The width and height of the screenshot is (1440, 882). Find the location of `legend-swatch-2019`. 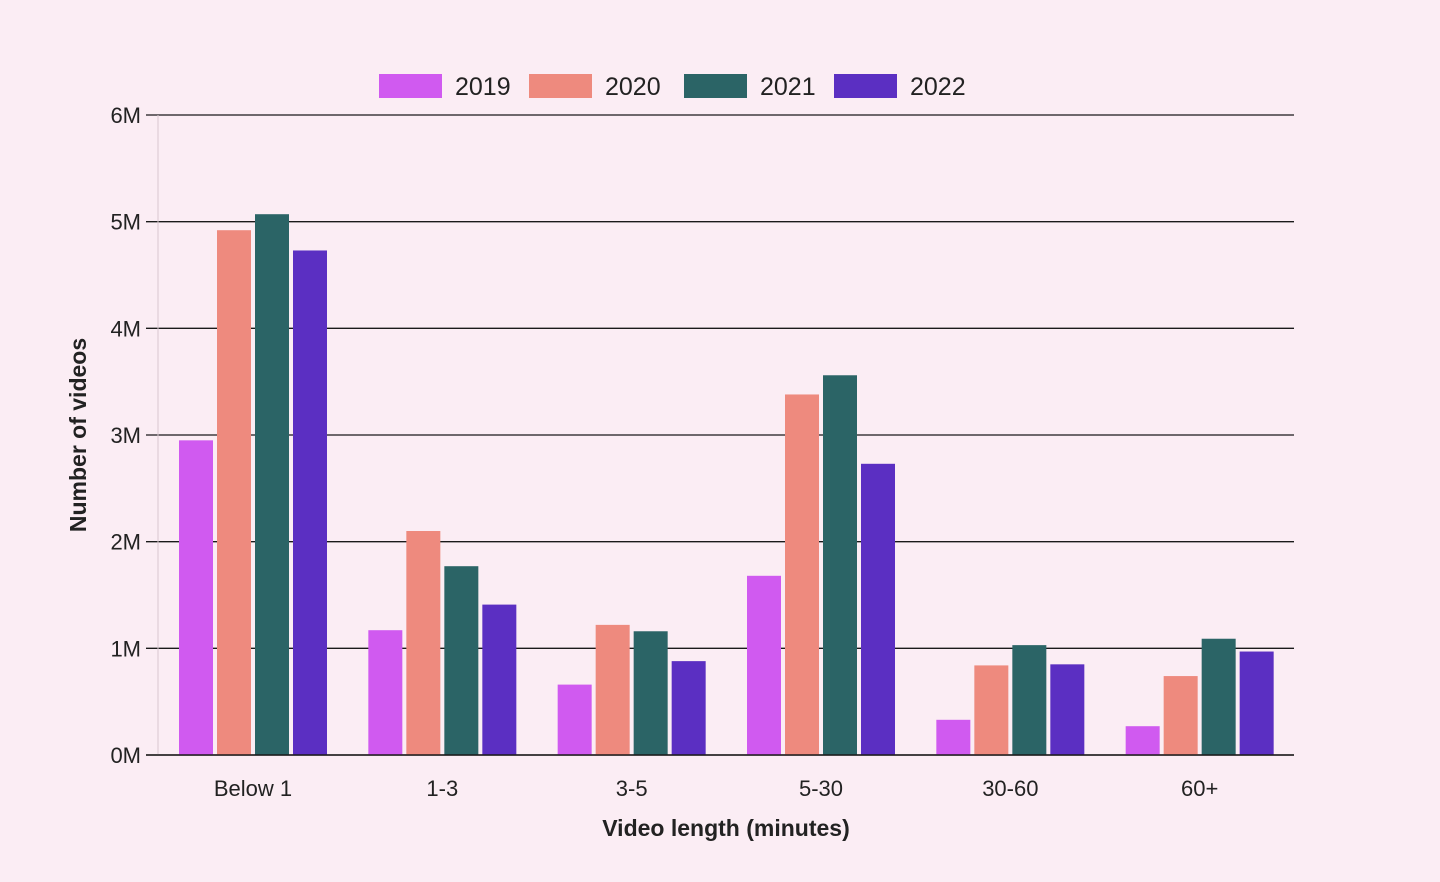

legend-swatch-2019 is located at coordinates (410, 86).